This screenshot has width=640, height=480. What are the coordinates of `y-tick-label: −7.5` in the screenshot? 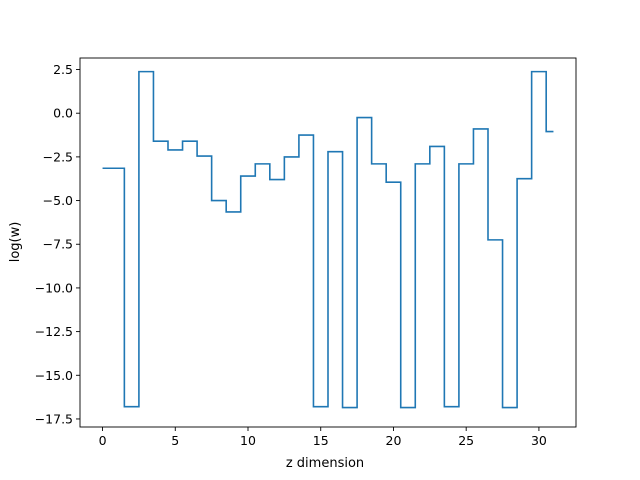 It's located at (58, 244).